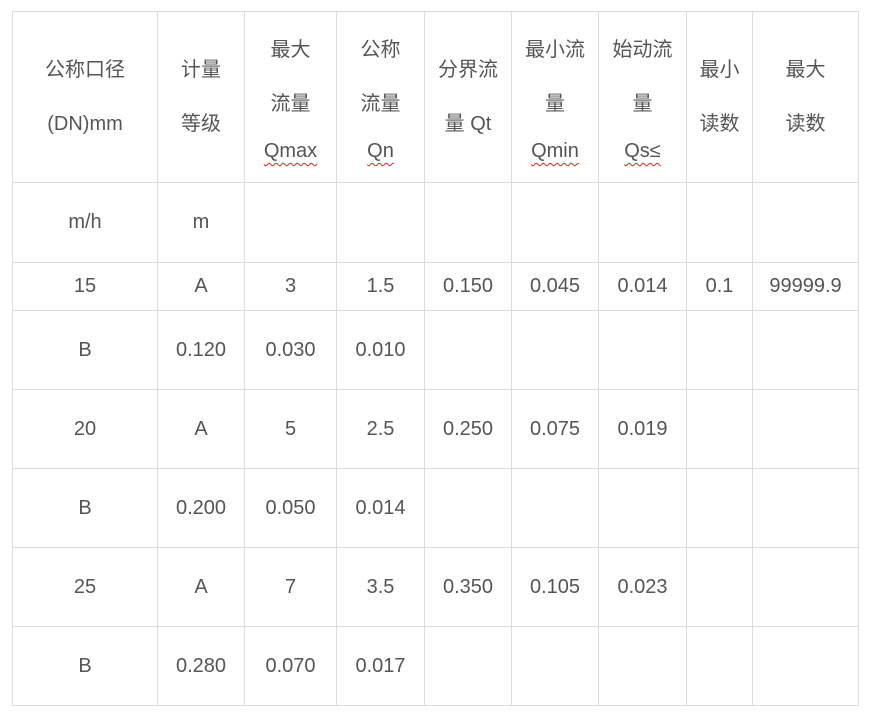 This screenshot has height=717, width=873. I want to click on table-cell: 5, so click(290, 429).